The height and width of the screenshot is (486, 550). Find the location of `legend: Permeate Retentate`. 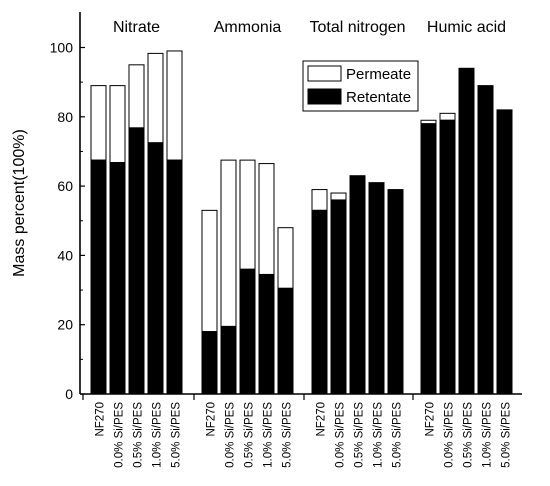

legend: Permeate Retentate is located at coordinates (360, 86).